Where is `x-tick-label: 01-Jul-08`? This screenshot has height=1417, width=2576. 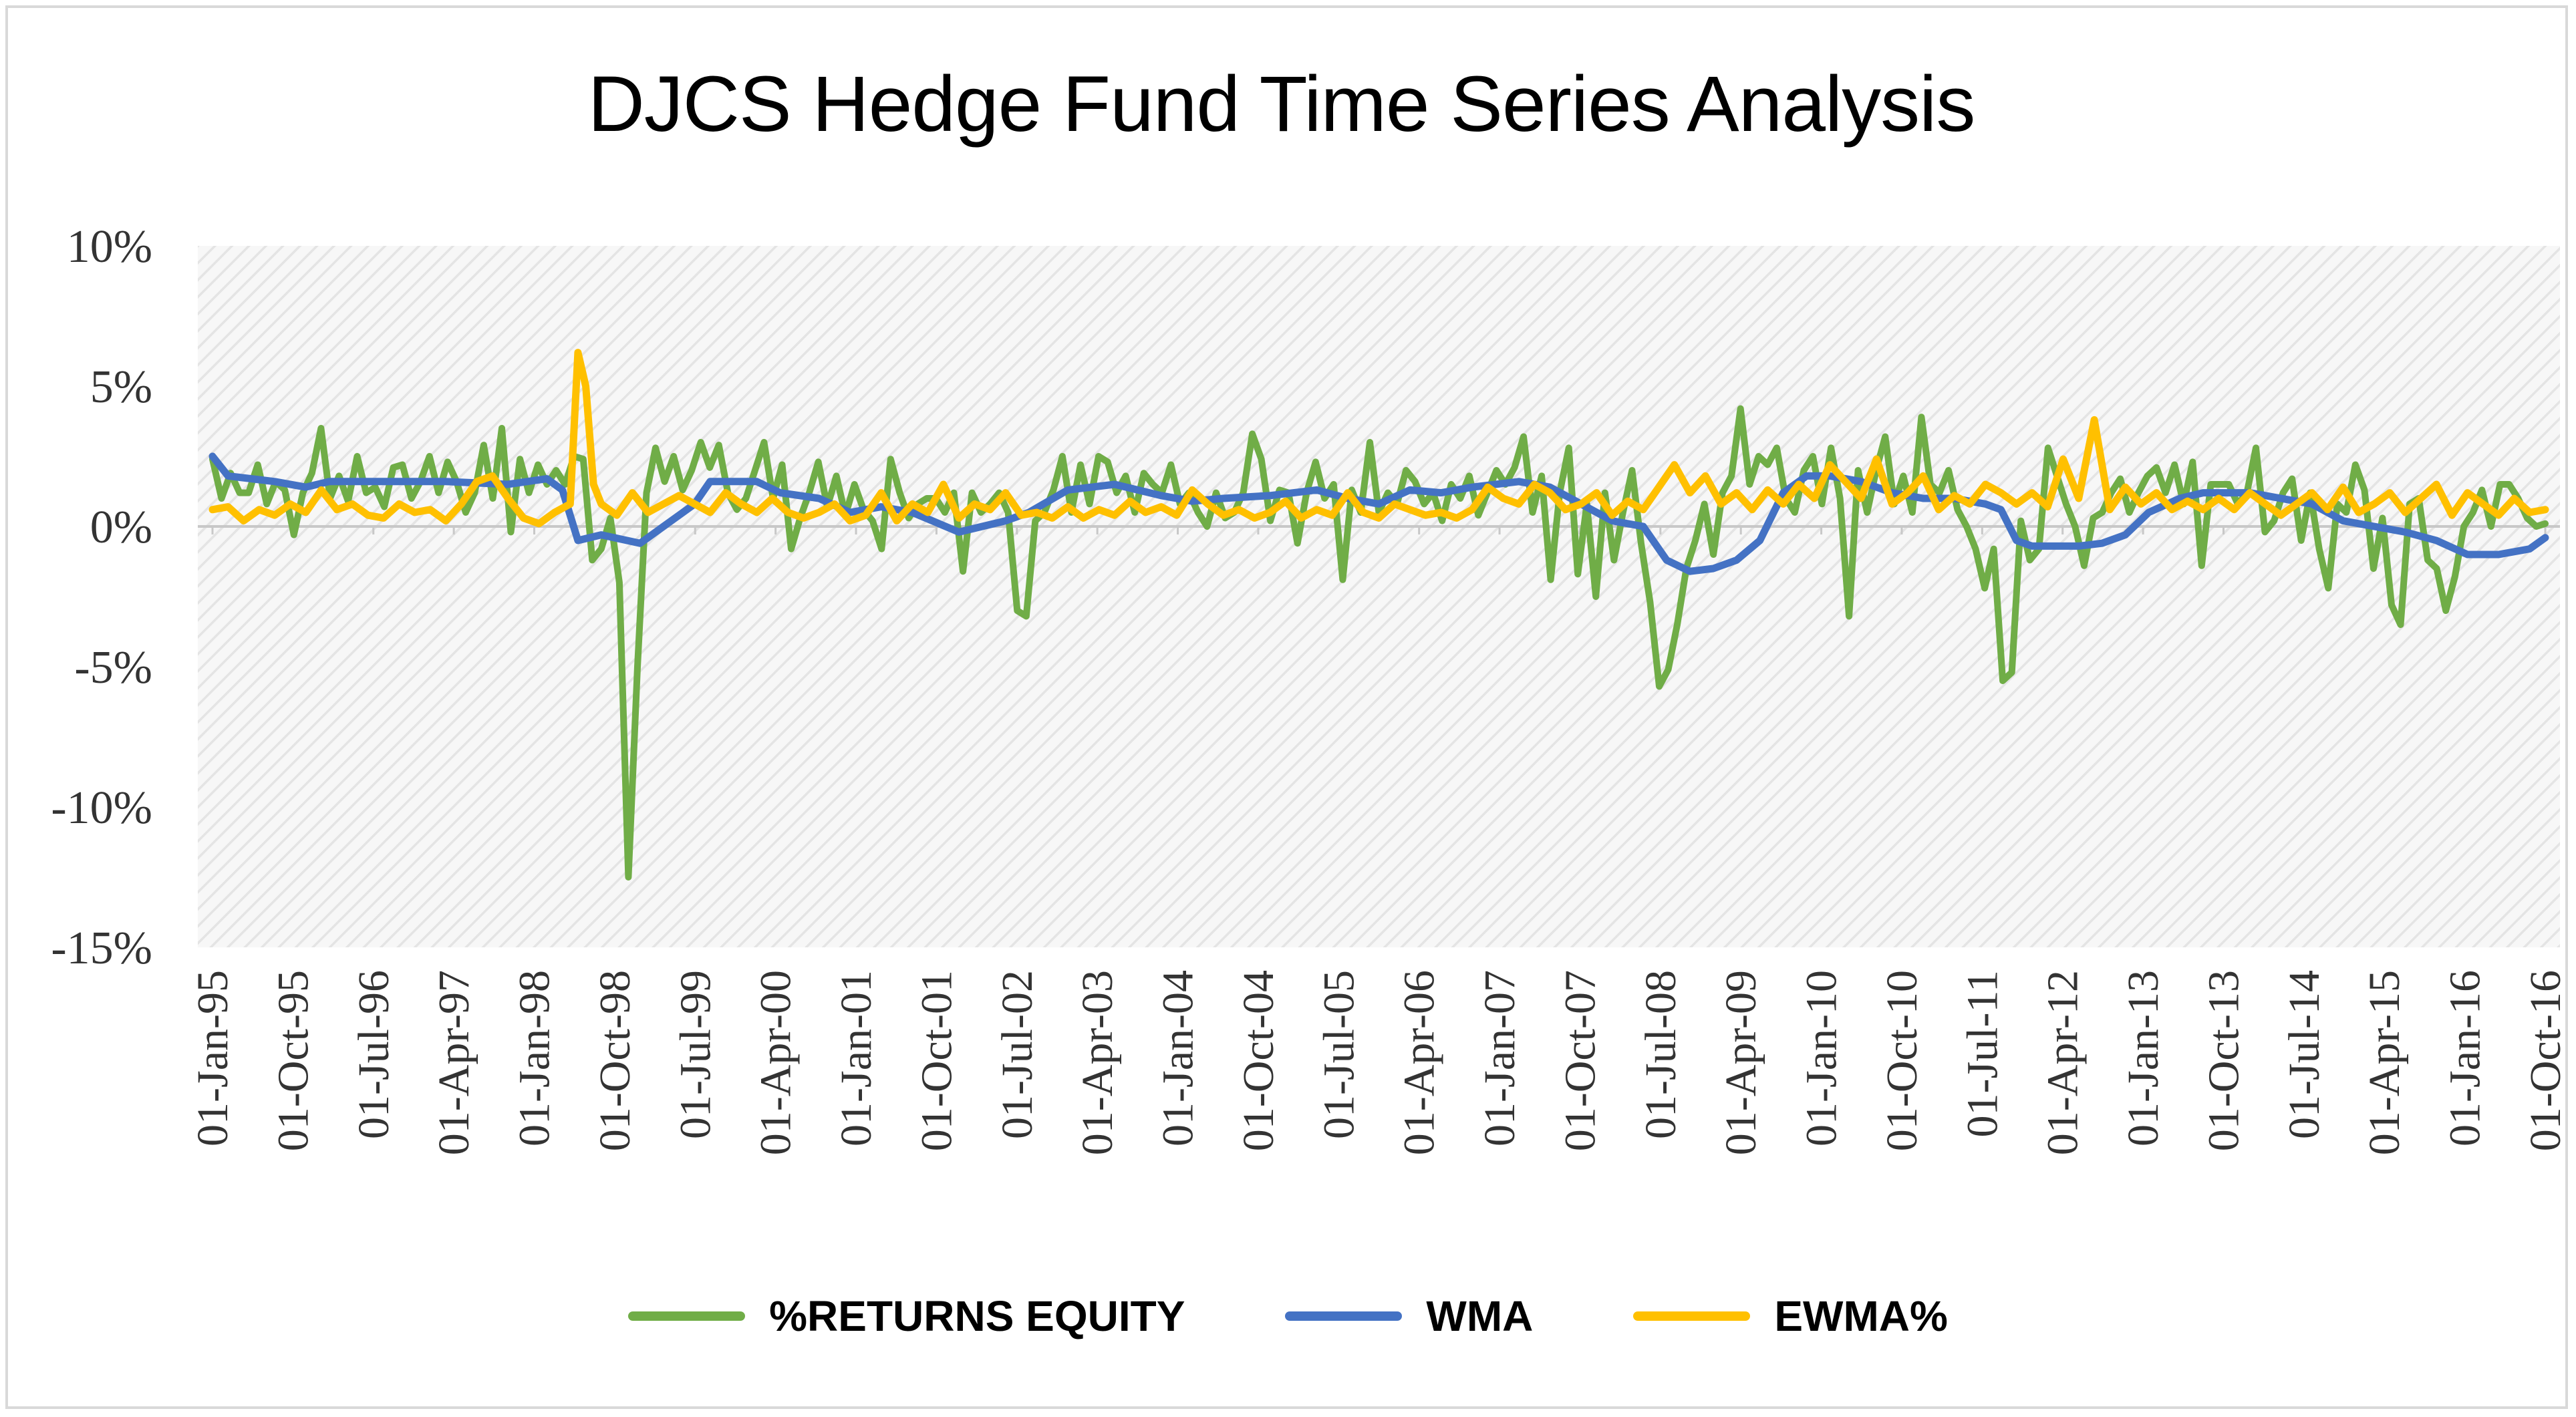
x-tick-label: 01-Jul-08 is located at coordinates (1660, 1054).